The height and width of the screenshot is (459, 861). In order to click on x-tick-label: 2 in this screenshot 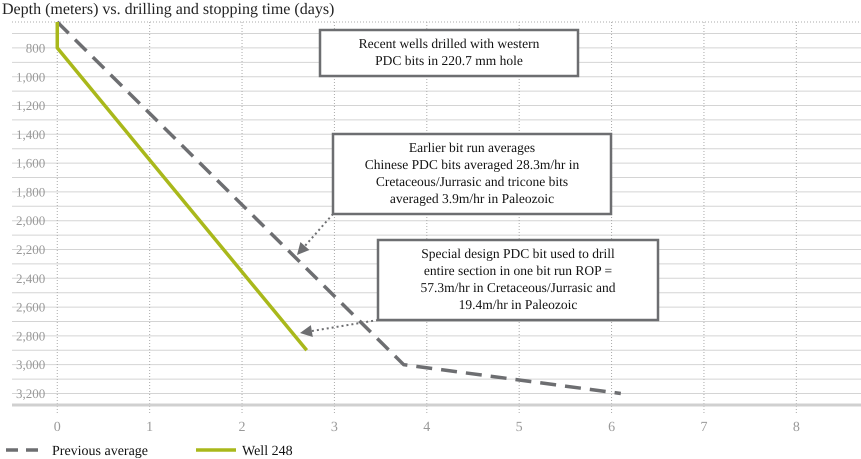, I will do `click(242, 427)`.